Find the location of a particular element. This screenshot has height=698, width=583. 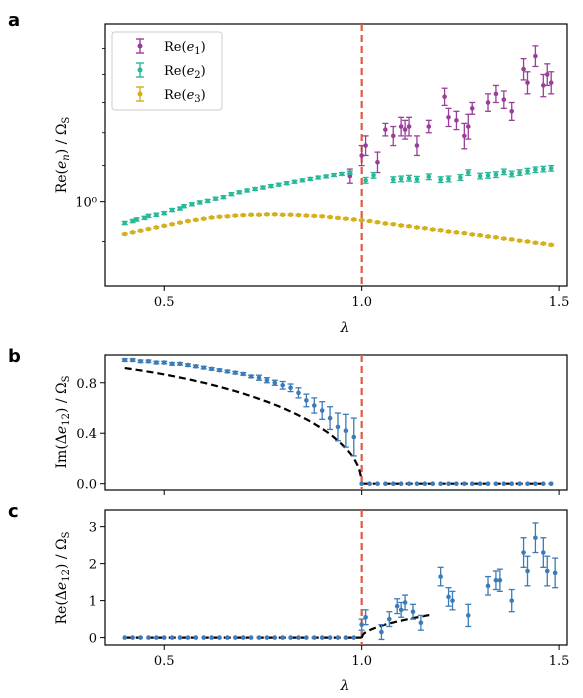

panel-c-ytick-label: 3 is located at coordinates (93, 528).